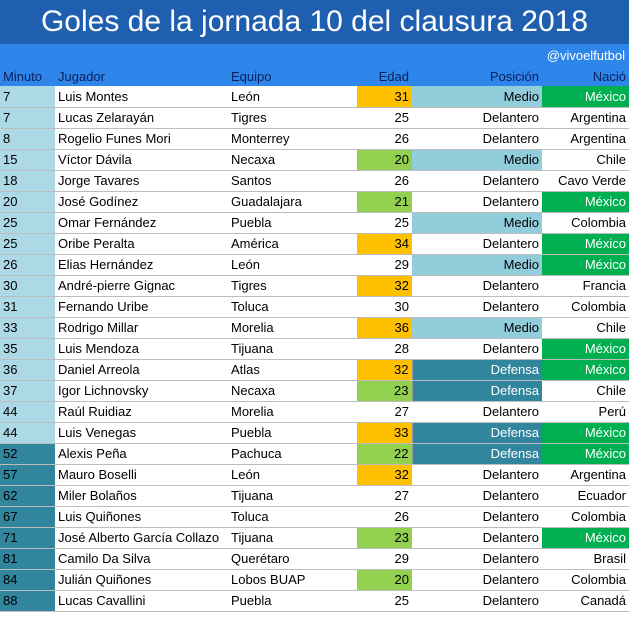 The image size is (629, 640). Describe the element at coordinates (585, 286) in the screenshot. I see `cell-nacion: Francia` at that location.